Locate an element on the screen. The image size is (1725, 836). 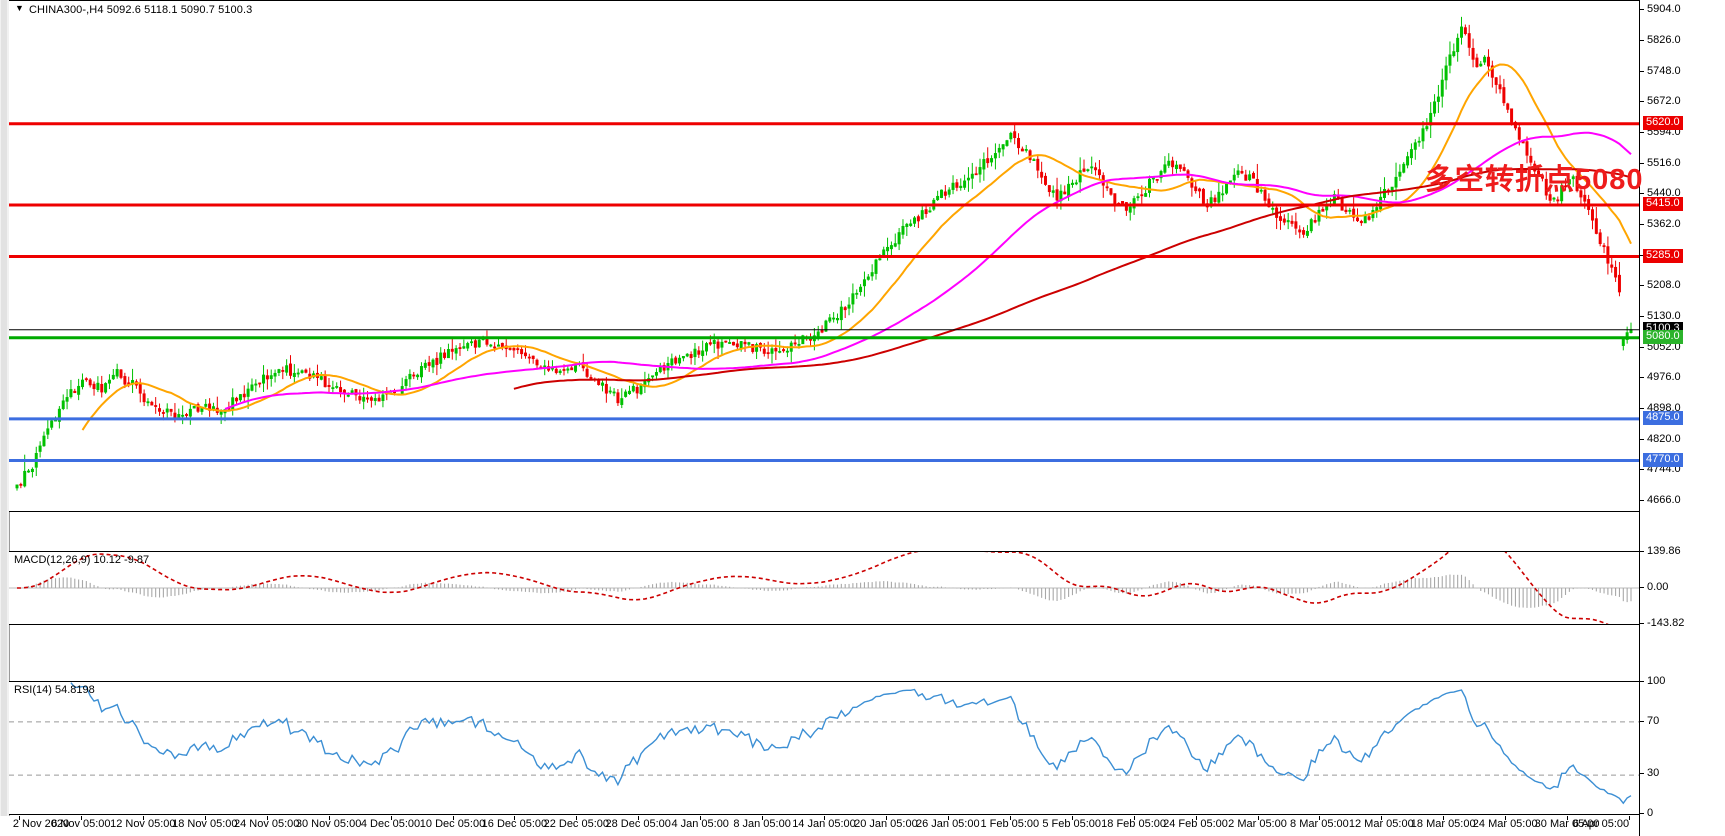
price-tick-label: 5672.0 is located at coordinates (1664, 101).